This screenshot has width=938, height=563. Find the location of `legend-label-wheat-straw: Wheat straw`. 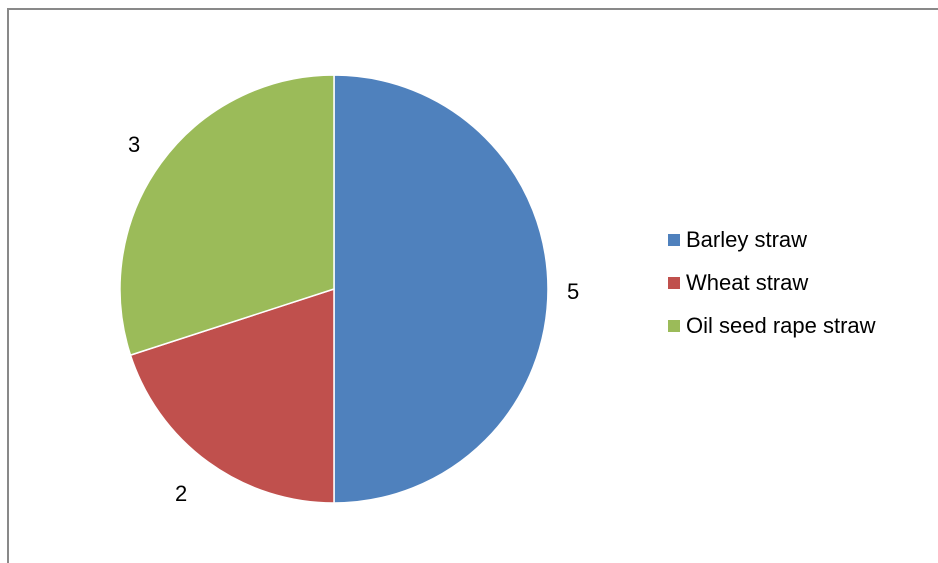

legend-label-wheat-straw: Wheat straw is located at coordinates (747, 282).